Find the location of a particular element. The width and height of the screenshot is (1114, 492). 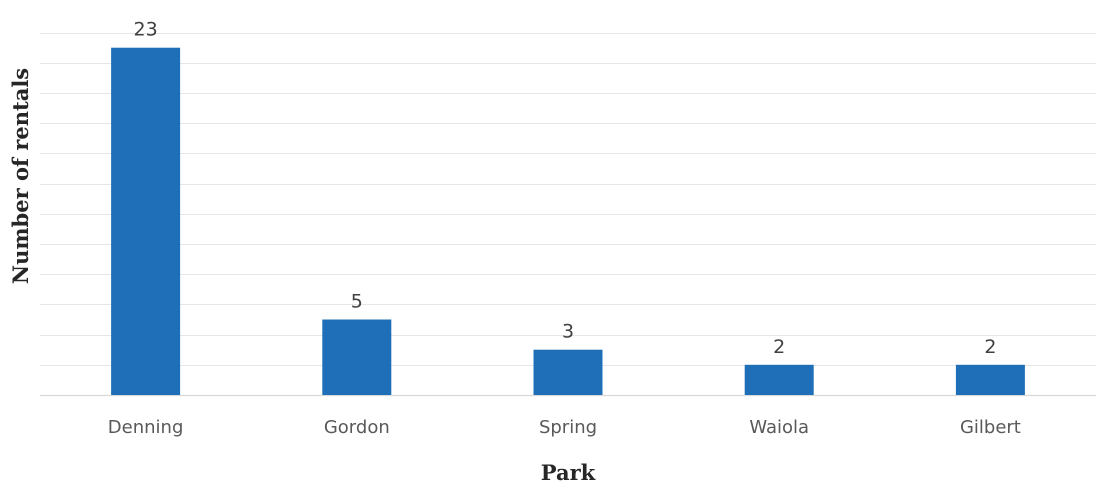

x-tick-spring: Spring is located at coordinates (568, 427).